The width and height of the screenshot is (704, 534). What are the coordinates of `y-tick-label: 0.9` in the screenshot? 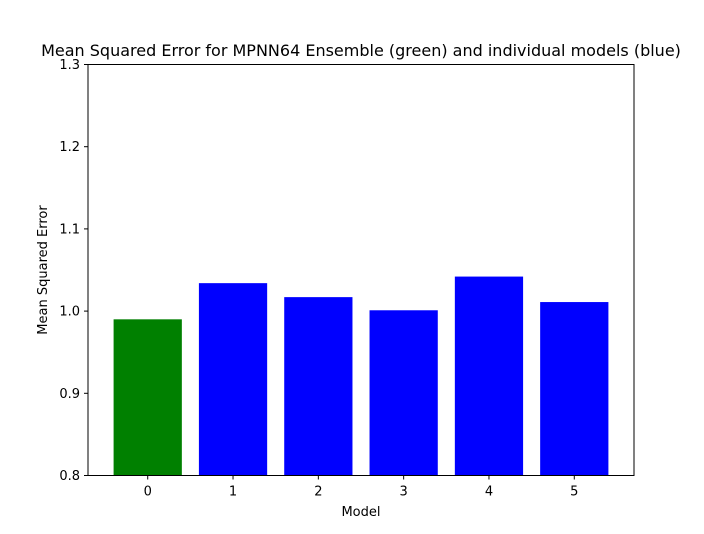 It's located at (69, 394).